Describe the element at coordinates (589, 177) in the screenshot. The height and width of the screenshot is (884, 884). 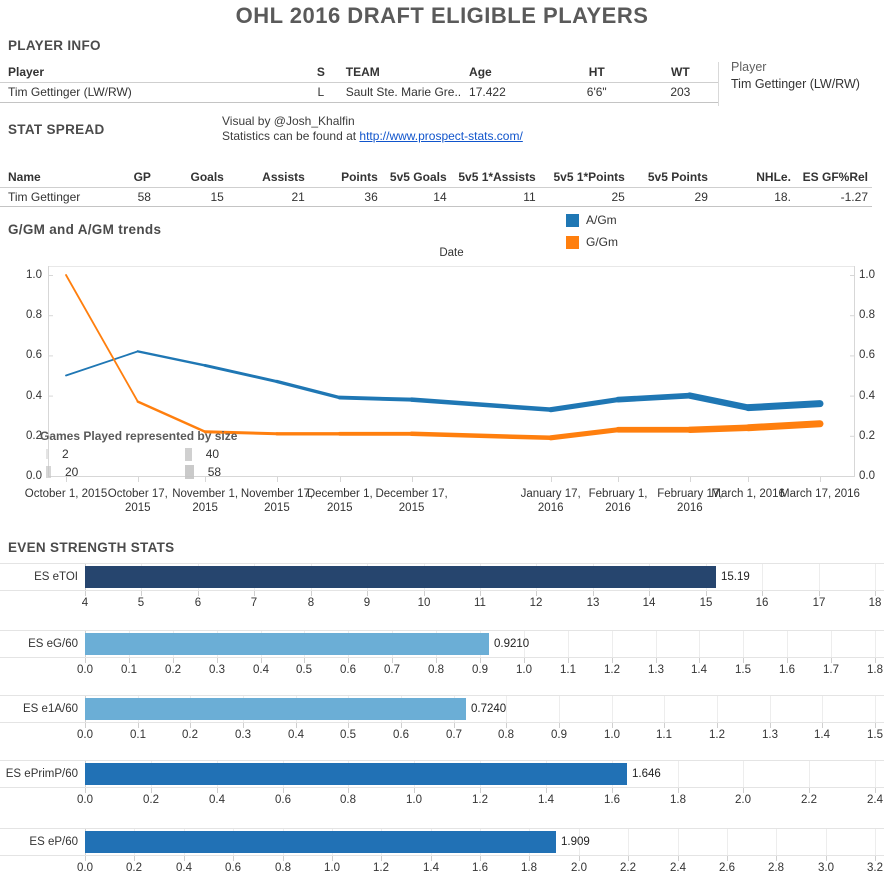
I see `col-5v5-1points: 5v5 1*Points` at that location.